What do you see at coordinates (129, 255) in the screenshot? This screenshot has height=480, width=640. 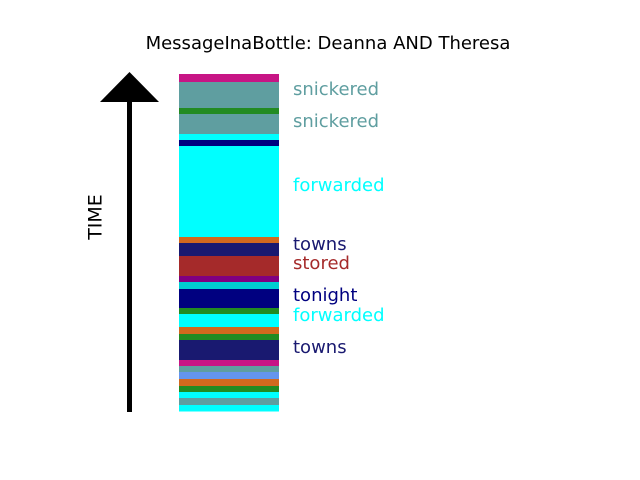 I see `time-axis-shaft` at bounding box center [129, 255].